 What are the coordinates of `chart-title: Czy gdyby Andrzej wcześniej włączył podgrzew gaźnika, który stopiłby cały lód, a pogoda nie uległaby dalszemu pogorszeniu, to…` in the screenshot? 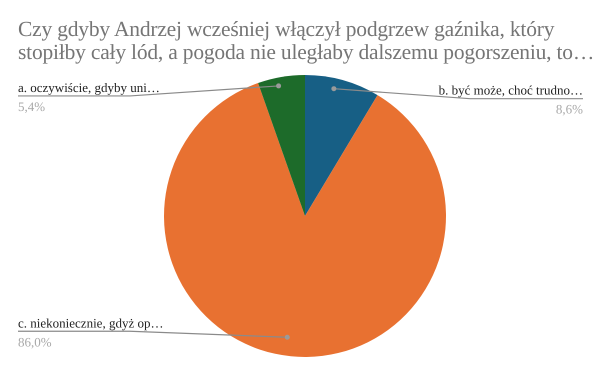 It's located at (307, 40).